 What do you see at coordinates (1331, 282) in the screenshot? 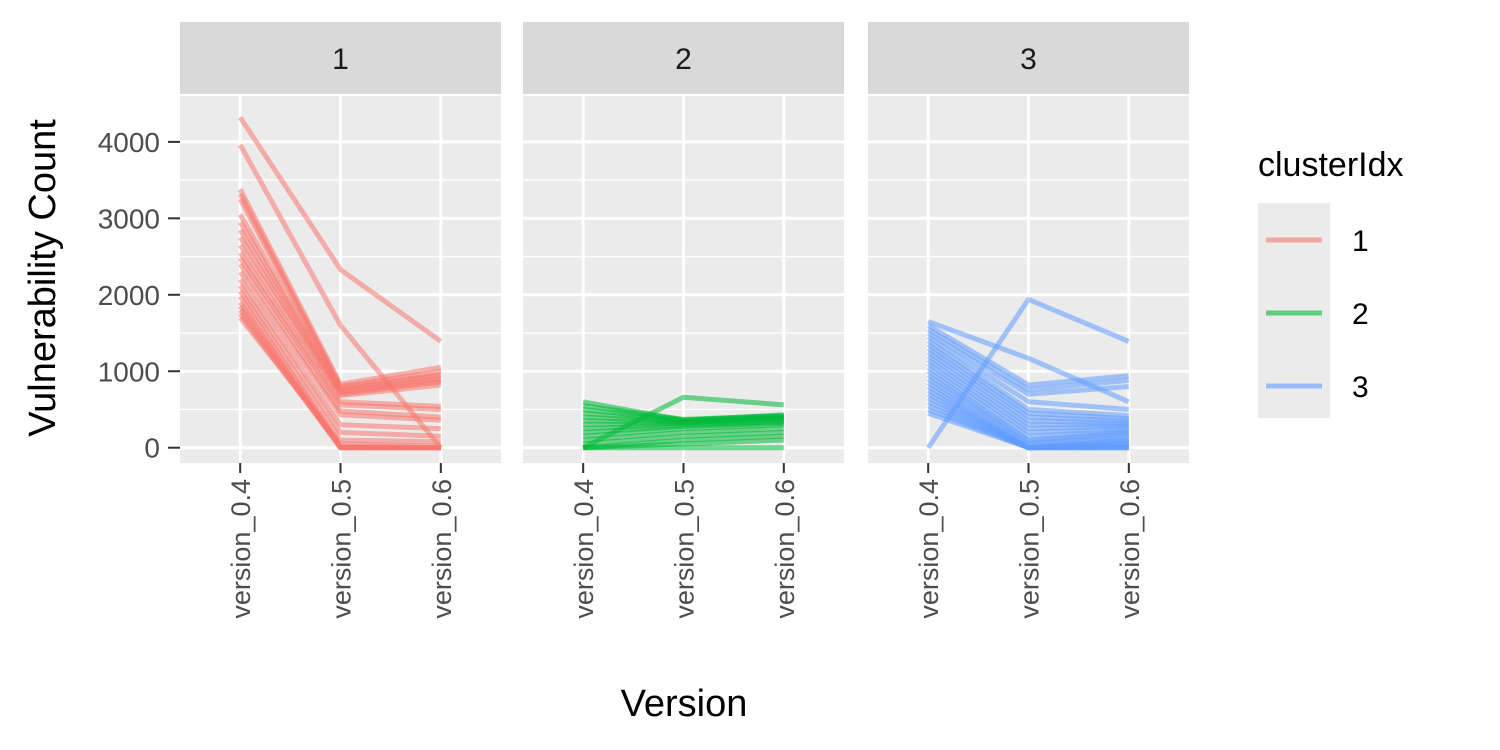
I see `legend: clusterIdx 1 2 3` at bounding box center [1331, 282].